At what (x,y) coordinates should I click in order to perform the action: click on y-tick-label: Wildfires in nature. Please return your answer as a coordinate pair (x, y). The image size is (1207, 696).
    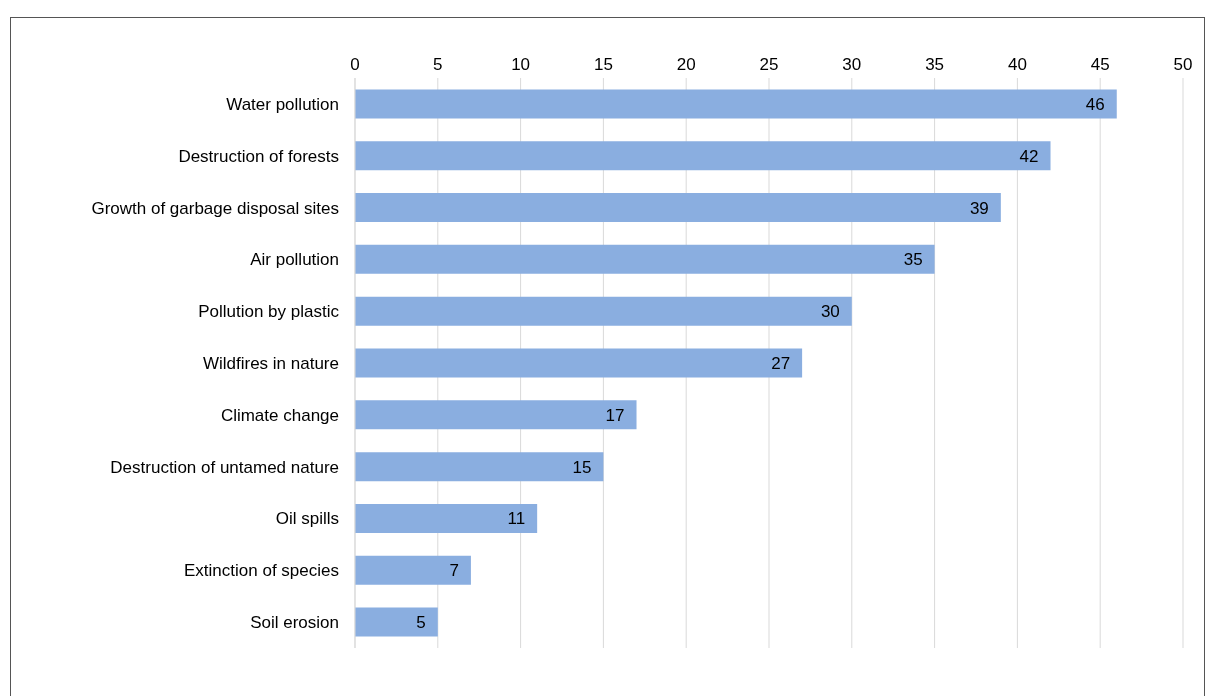
    Looking at the image, I should click on (270, 364).